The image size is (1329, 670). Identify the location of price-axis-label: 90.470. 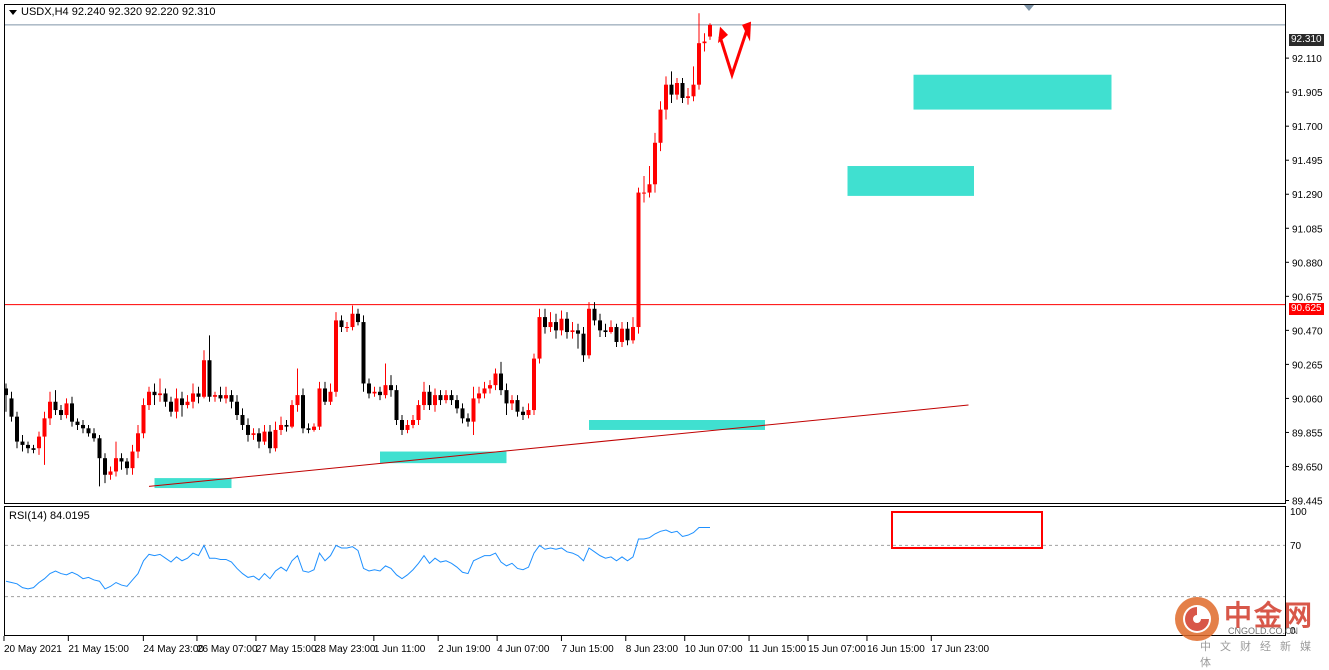
(1307, 331).